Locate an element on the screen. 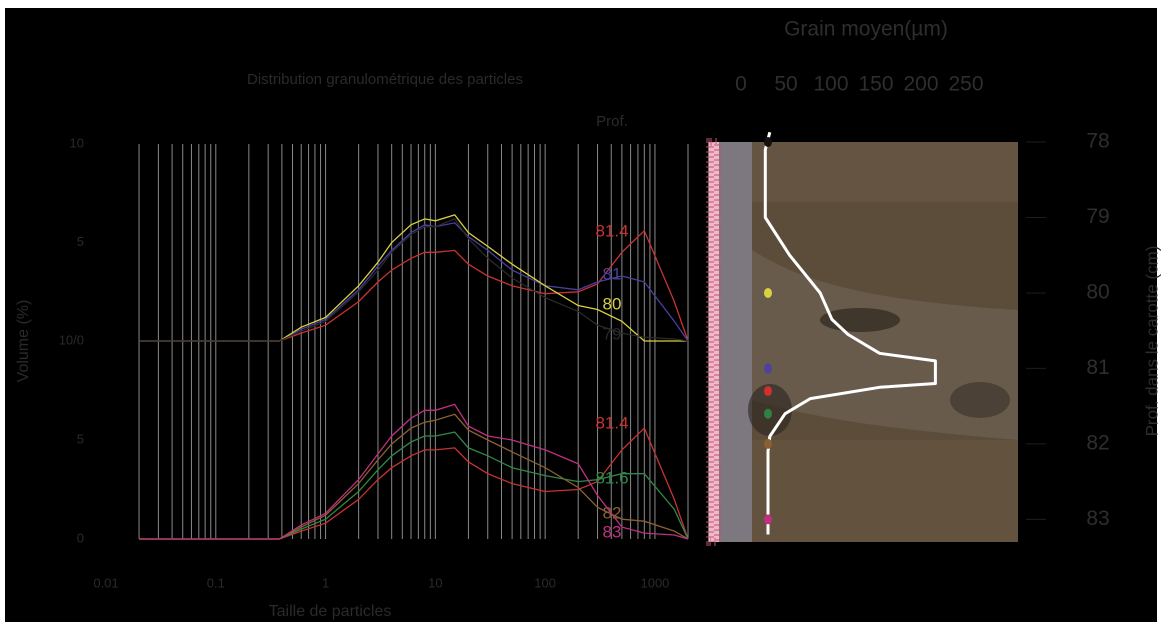  depth-tick-label: 78 is located at coordinates (1097, 141).